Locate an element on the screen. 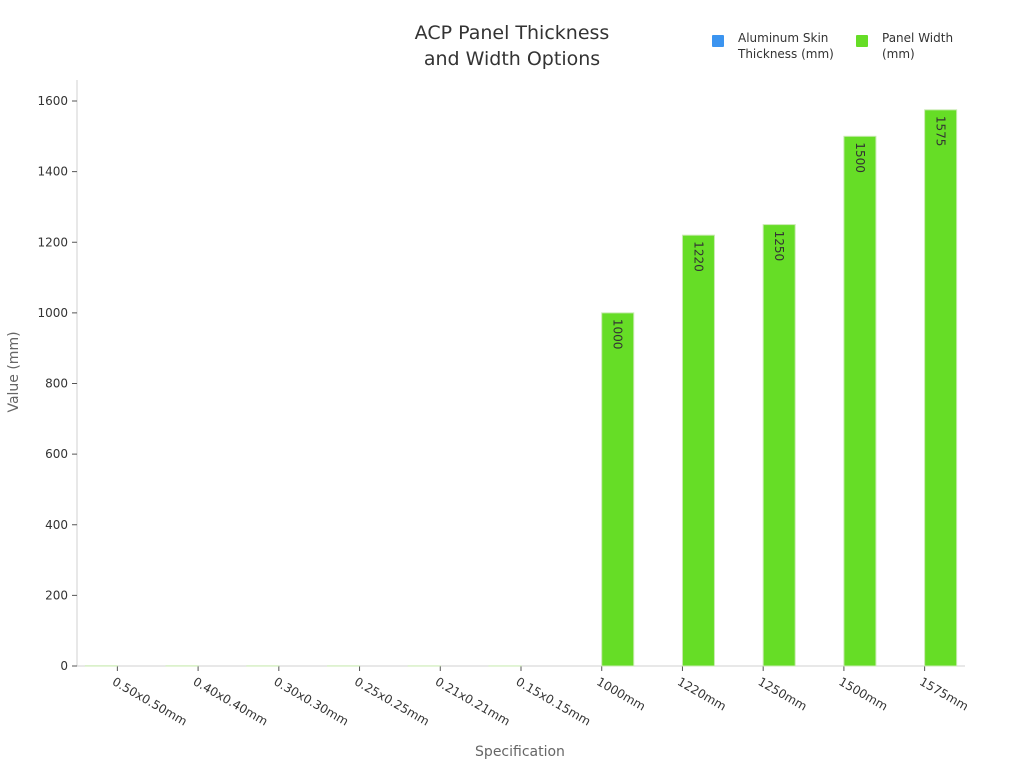 The width and height of the screenshot is (1024, 768). y-tick-label: 1200 is located at coordinates (52, 242).